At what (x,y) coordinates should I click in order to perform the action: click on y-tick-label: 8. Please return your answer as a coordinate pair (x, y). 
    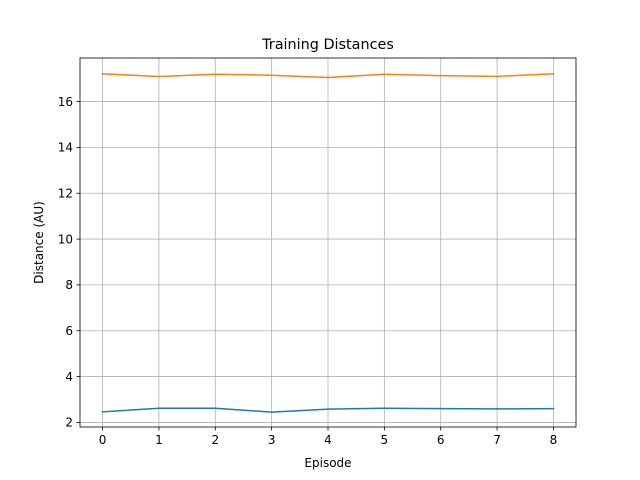
    Looking at the image, I should click on (69, 285).